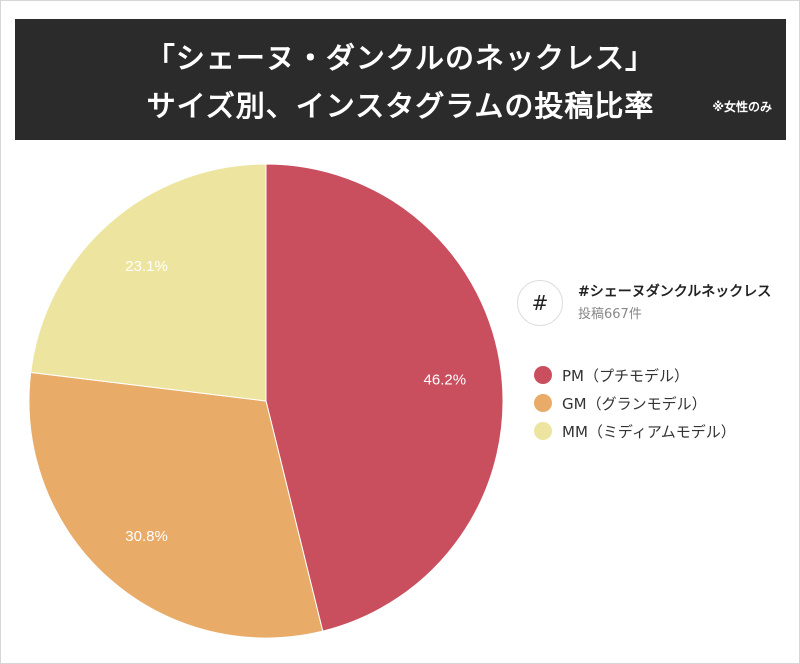 The image size is (800, 664). I want to click on legend: PM（プチモデル） GM（グランモデル） MM（ミディアムモデル）, so click(635, 403).